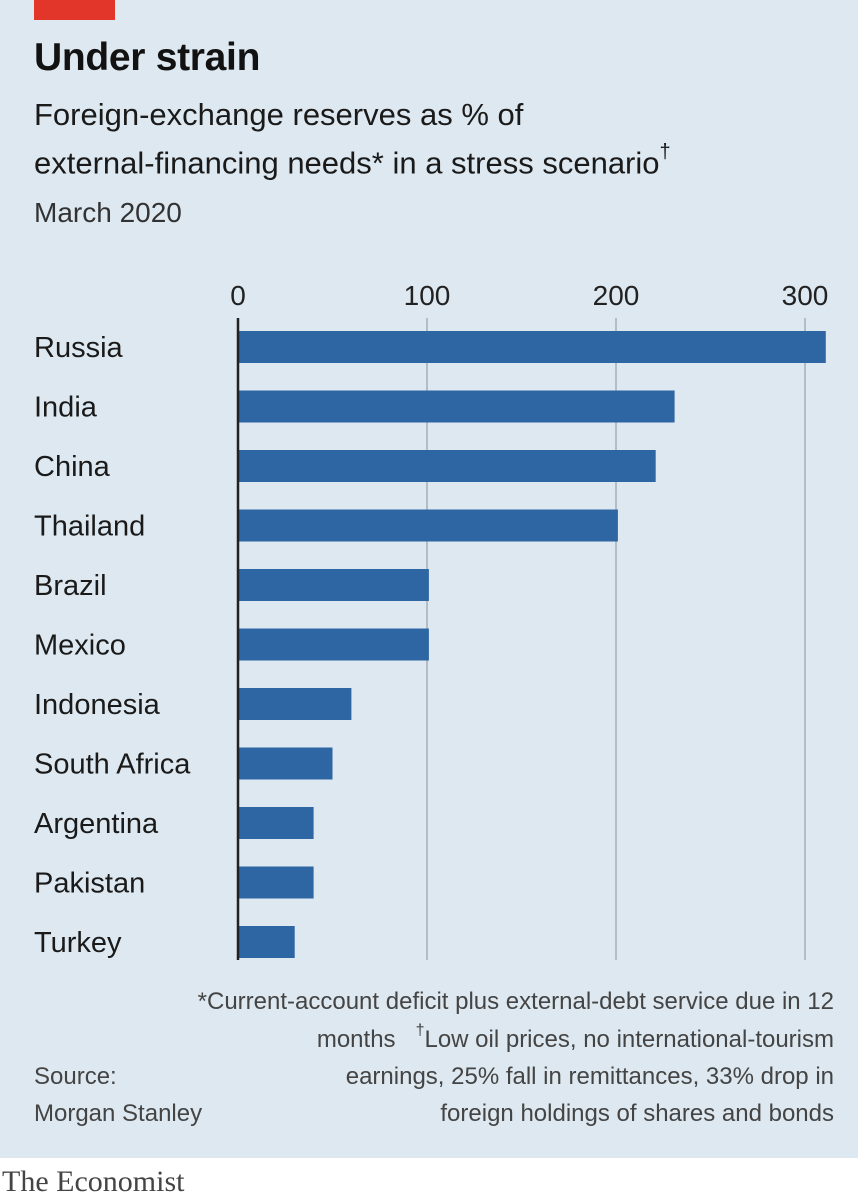  What do you see at coordinates (96, 824) in the screenshot?
I see `category-label-argentina: Argentina` at bounding box center [96, 824].